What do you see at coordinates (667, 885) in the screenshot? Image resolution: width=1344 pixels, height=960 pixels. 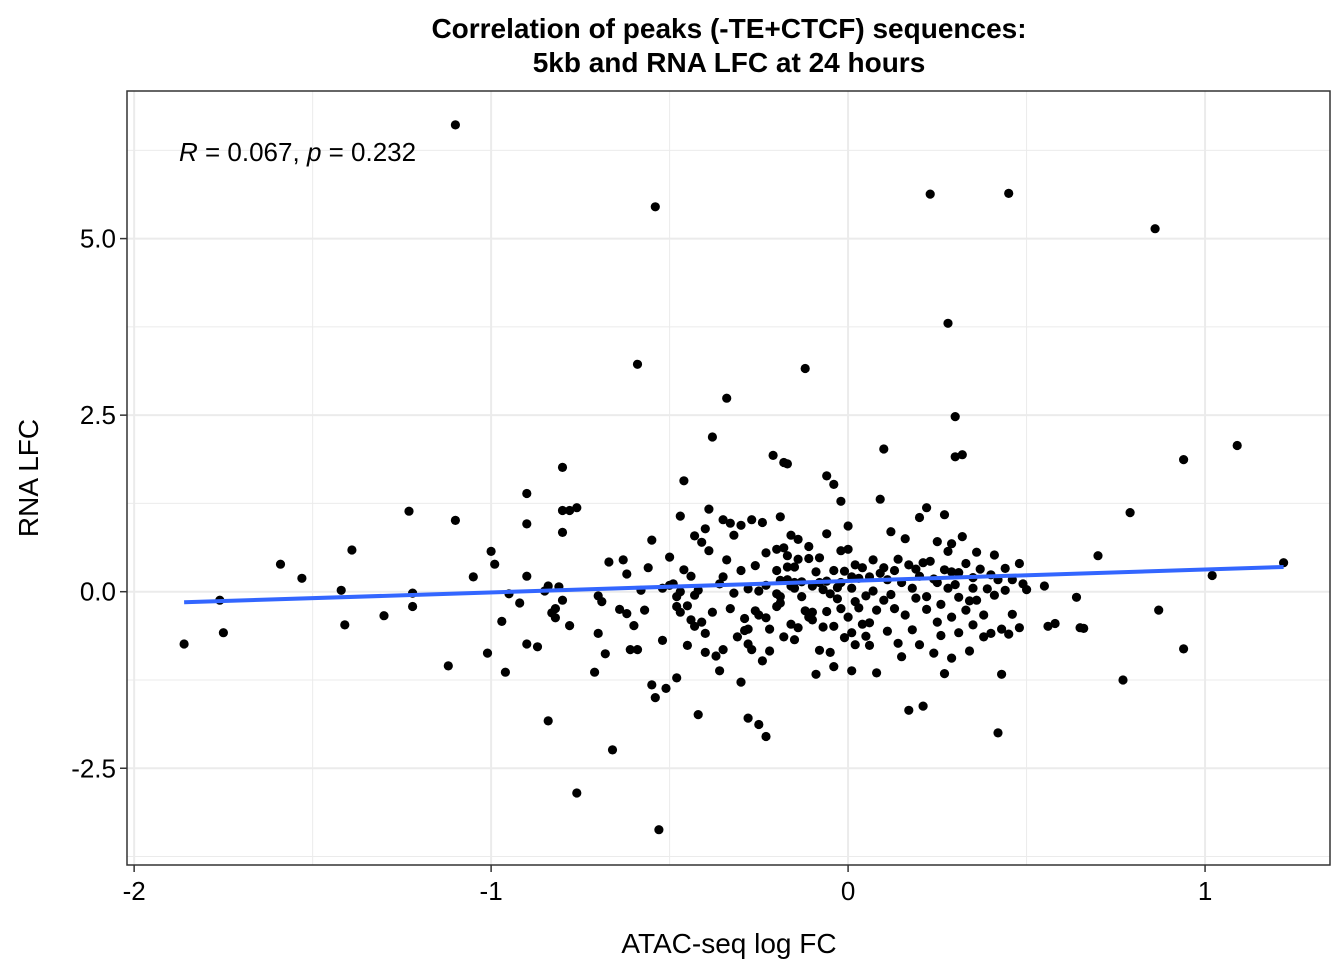 I see `x-axis-ticks: -2 -1 0 1` at bounding box center [667, 885].